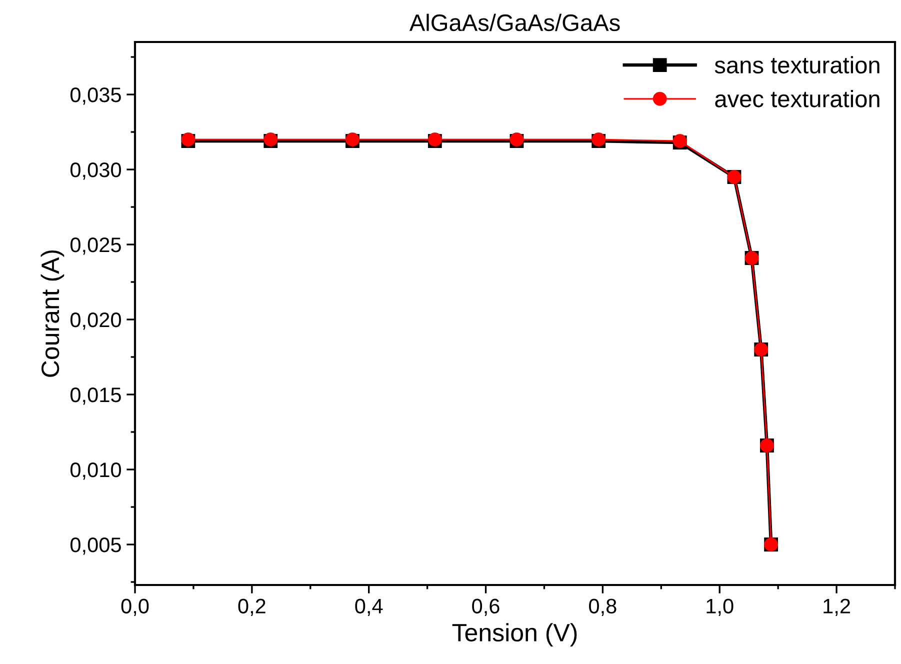  What do you see at coordinates (95, 171) in the screenshot?
I see `y-tick-label: 0,030` at bounding box center [95, 171].